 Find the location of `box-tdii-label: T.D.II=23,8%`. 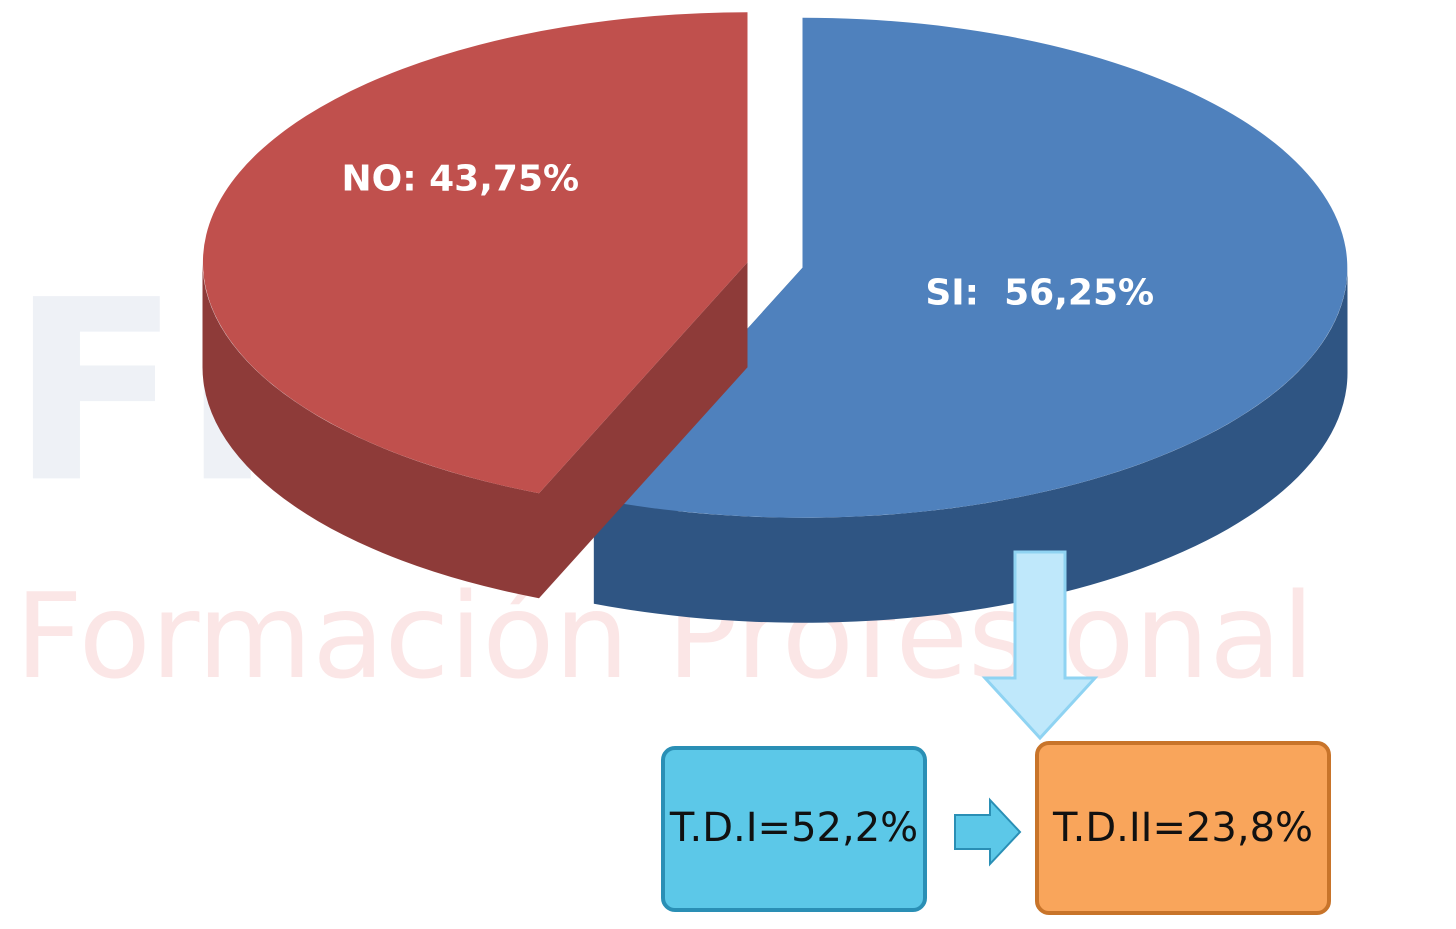

box-tdii-label: T.D.II=23,8% is located at coordinates (1182, 828).